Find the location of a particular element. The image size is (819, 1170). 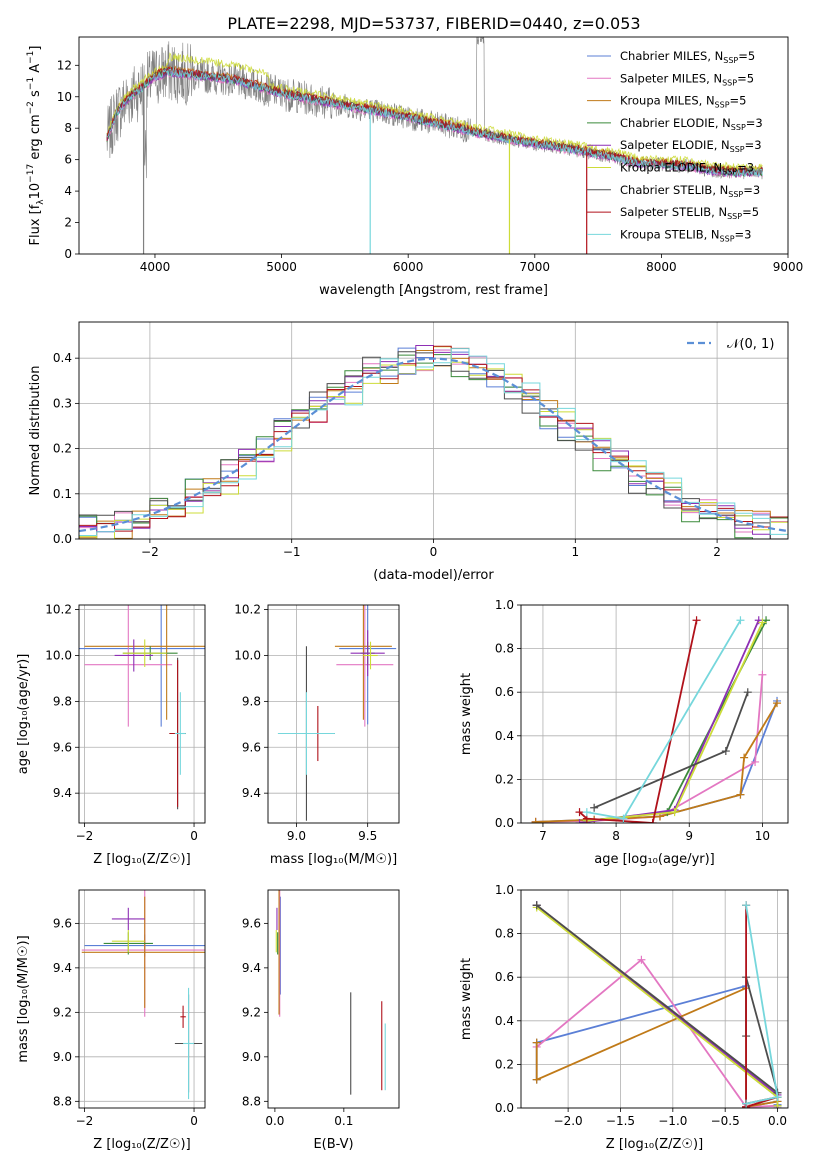

ylabel-part: −2 is located at coordinates (31, 107).